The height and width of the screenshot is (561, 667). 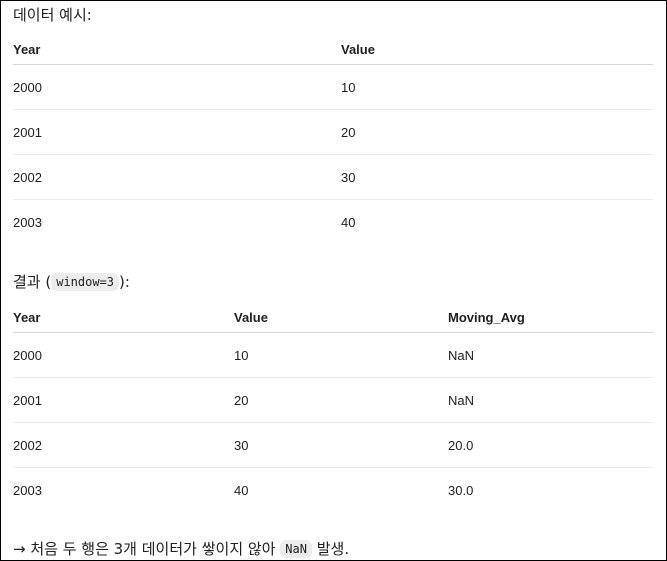 I want to click on table-row: 2003 40 30.0, so click(x=333, y=490).